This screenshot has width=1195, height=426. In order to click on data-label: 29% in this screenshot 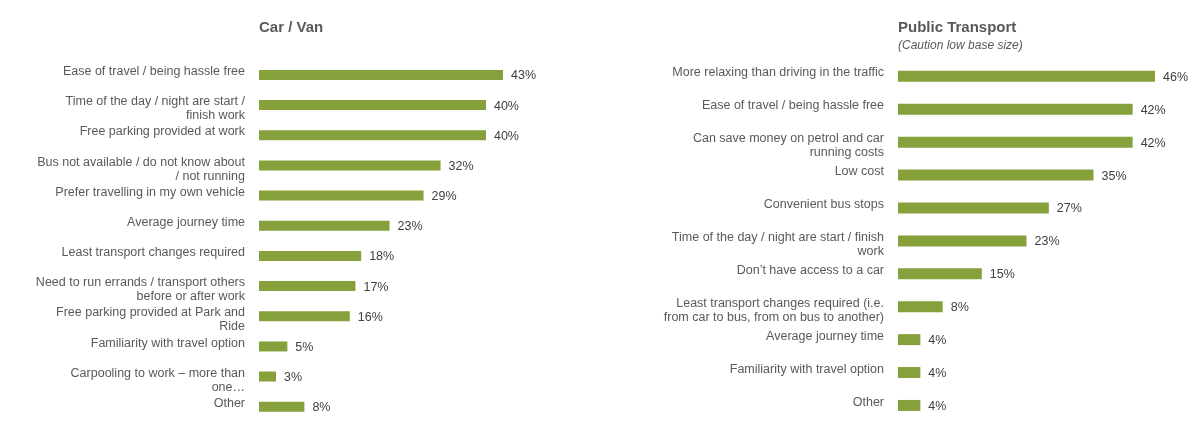, I will do `click(444, 196)`.